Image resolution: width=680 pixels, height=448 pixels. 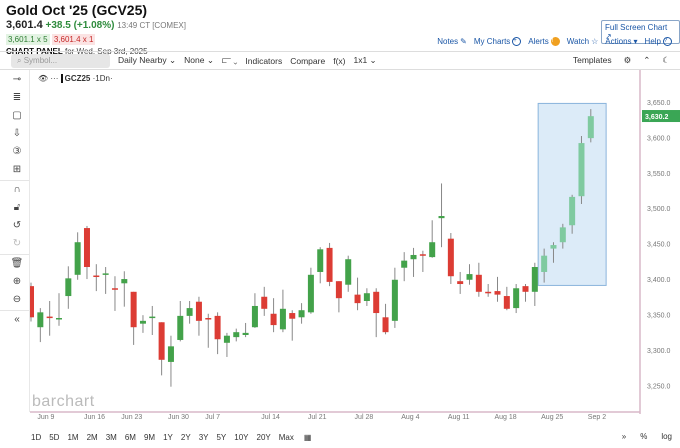 I want to click on range-2y: 2Y, so click(x=185, y=437).